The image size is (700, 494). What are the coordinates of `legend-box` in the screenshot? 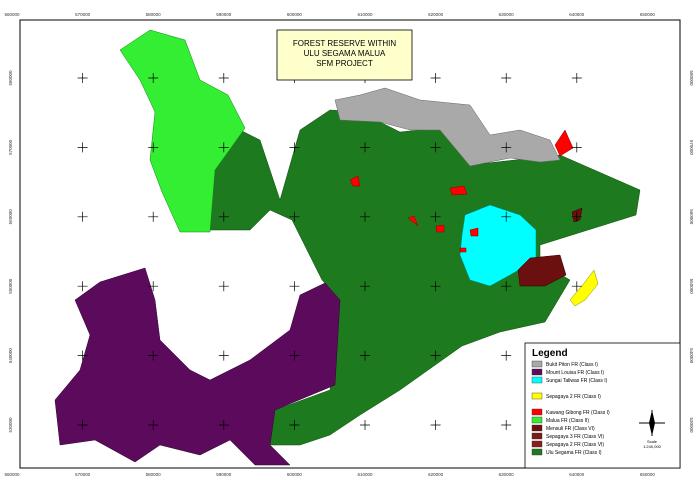 It's located at (602, 405).